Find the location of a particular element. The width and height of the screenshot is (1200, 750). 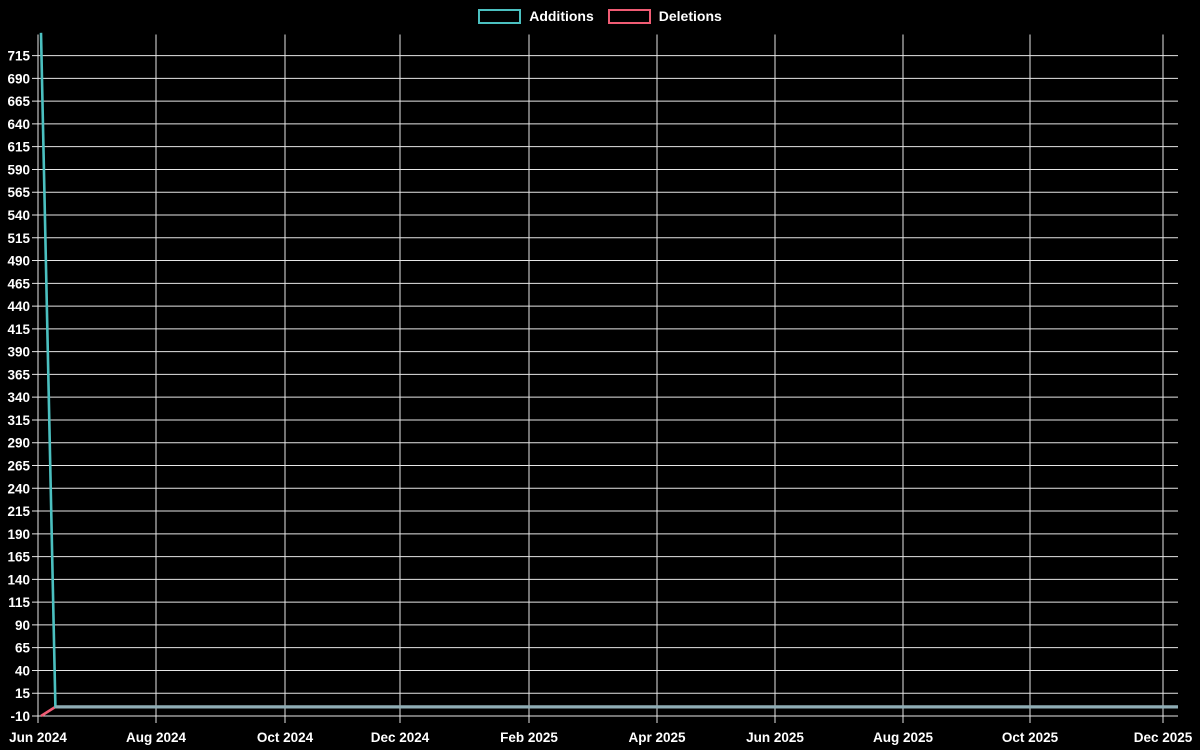

y-axis-tick-label: -10 is located at coordinates (20, 716).